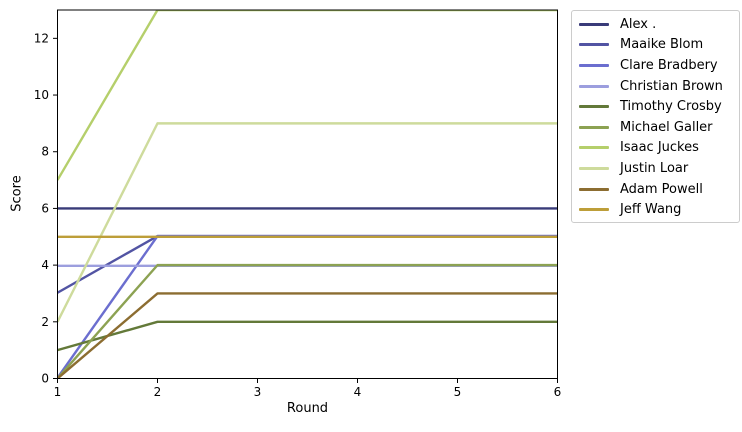 This screenshot has width=742, height=432. What do you see at coordinates (558, 392) in the screenshot?
I see `x-tick-label: 6` at bounding box center [558, 392].